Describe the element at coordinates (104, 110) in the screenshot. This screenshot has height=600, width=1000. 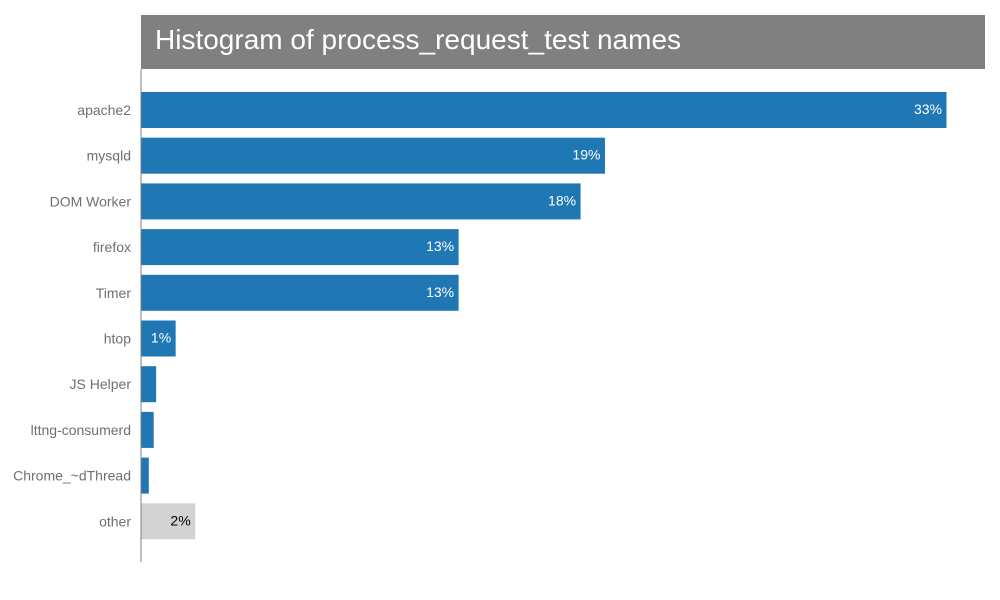
I see `category-label: apache2` at that location.